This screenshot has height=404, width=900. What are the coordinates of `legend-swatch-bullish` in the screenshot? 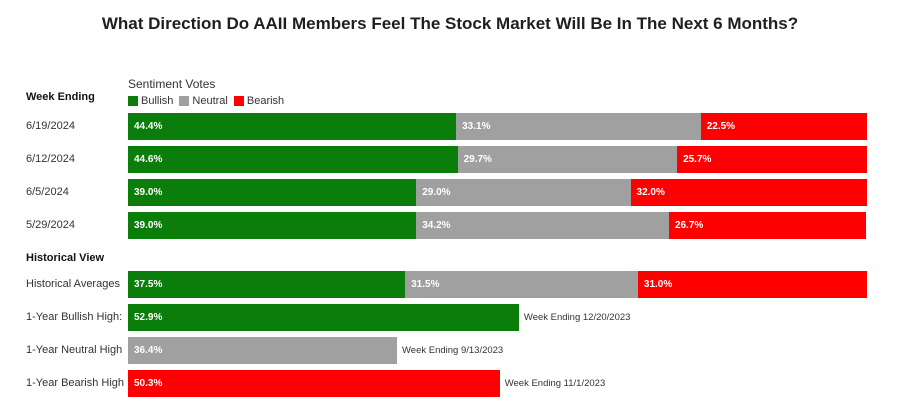 It's located at (133, 101).